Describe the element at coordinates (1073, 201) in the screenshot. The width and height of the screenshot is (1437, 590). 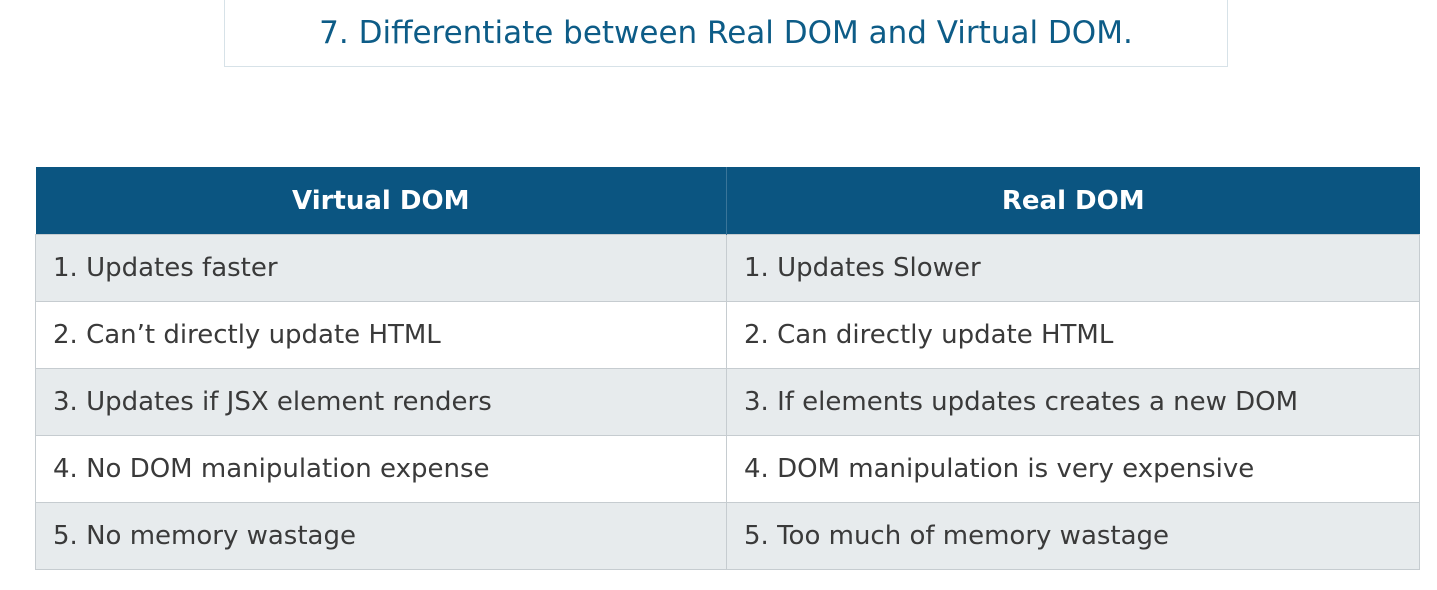
I see `column-header-real-dom: Real DOM` at that location.